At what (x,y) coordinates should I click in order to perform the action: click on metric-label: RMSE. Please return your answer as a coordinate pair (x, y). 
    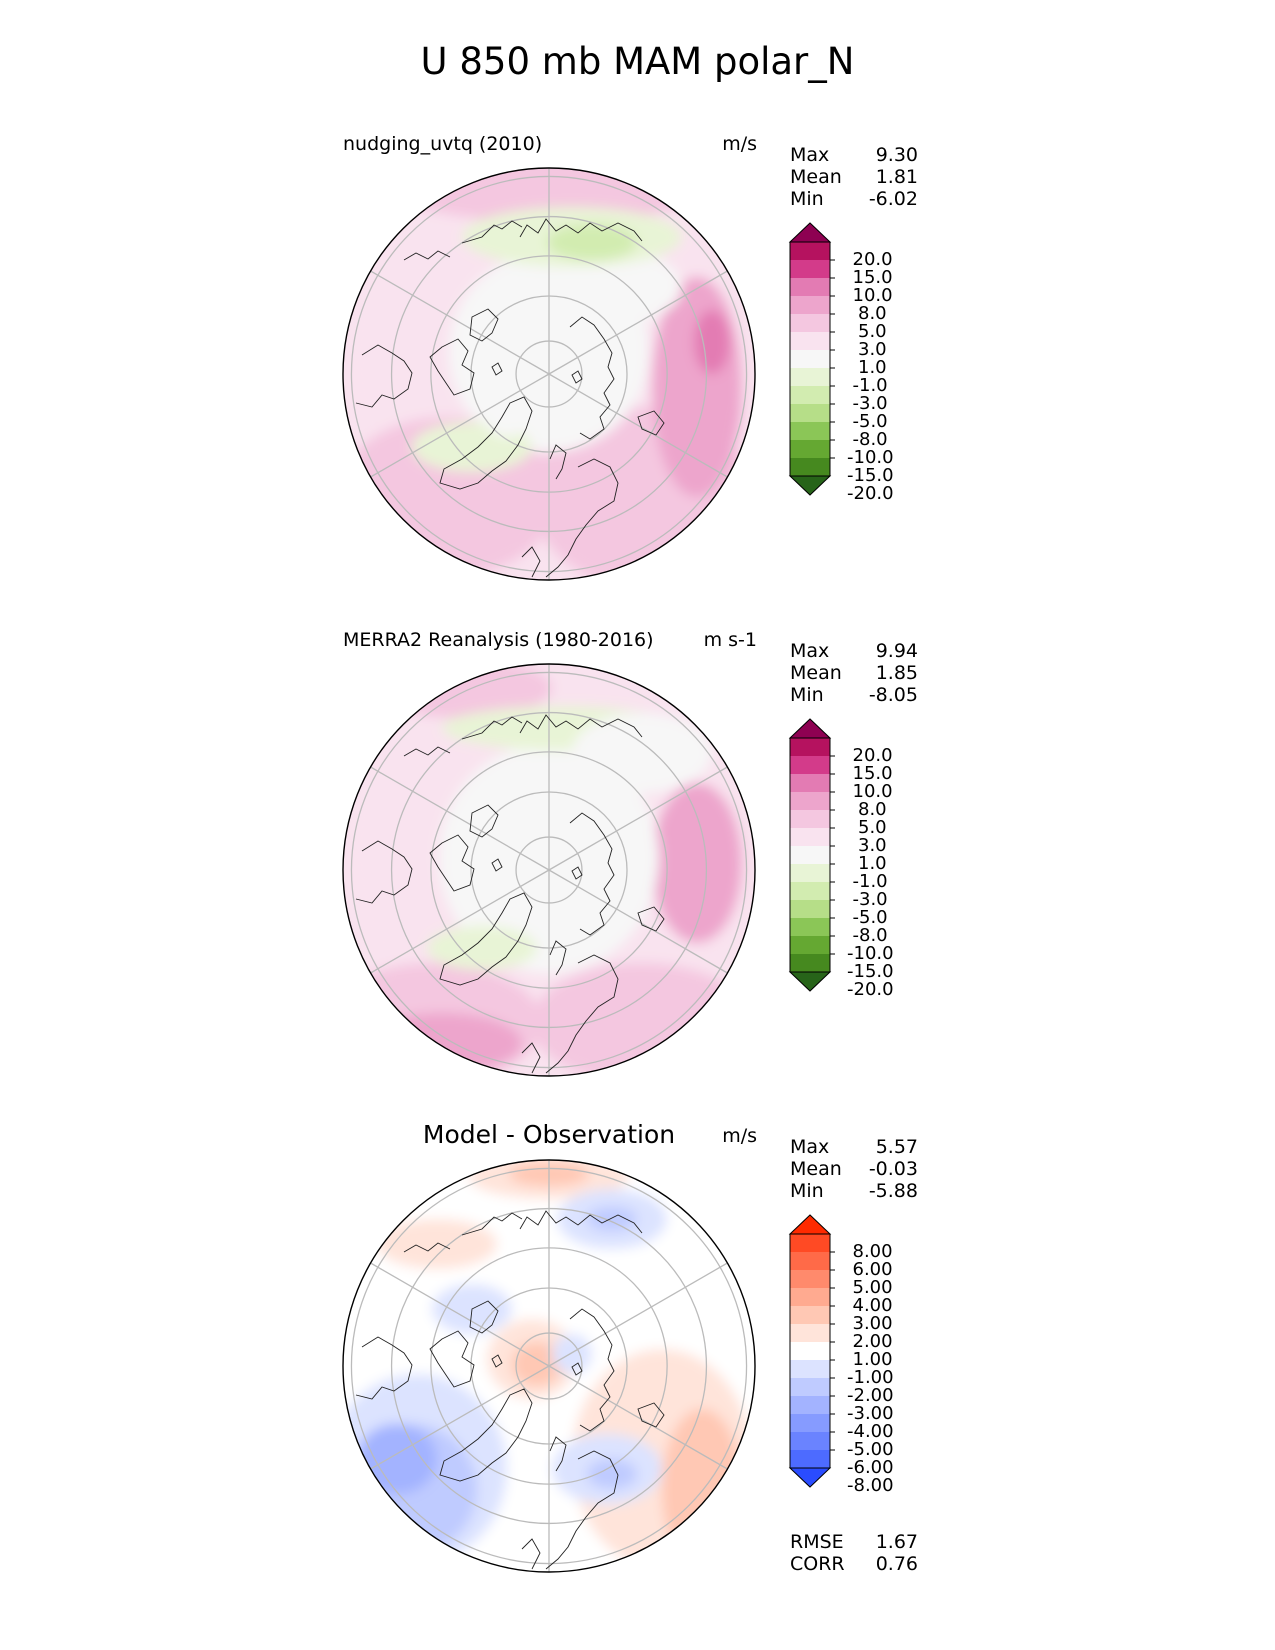
    Looking at the image, I should click on (817, 1542).